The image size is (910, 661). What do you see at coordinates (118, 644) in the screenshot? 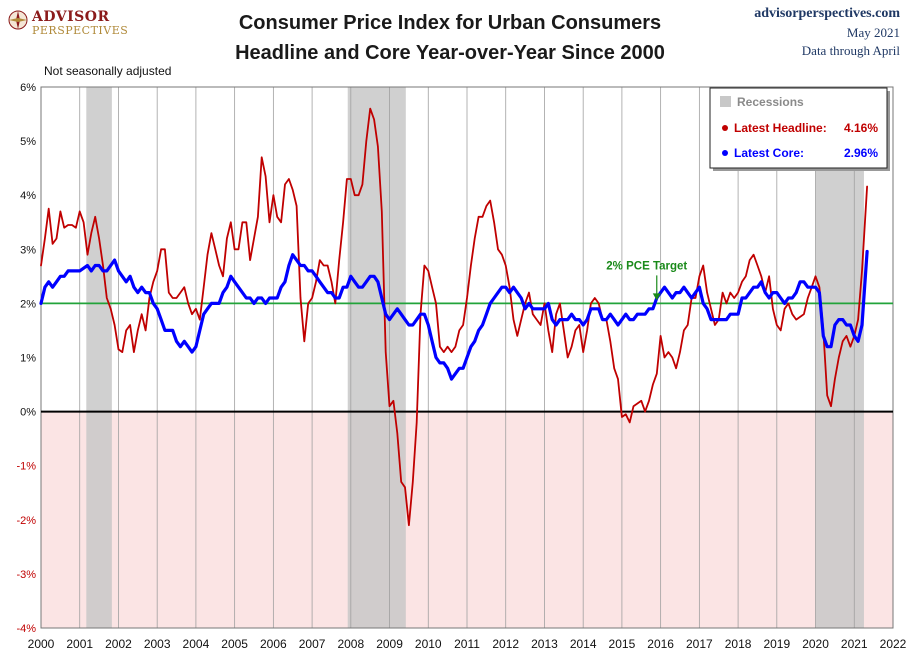
I see `x-tick-label: 2002` at bounding box center [118, 644].